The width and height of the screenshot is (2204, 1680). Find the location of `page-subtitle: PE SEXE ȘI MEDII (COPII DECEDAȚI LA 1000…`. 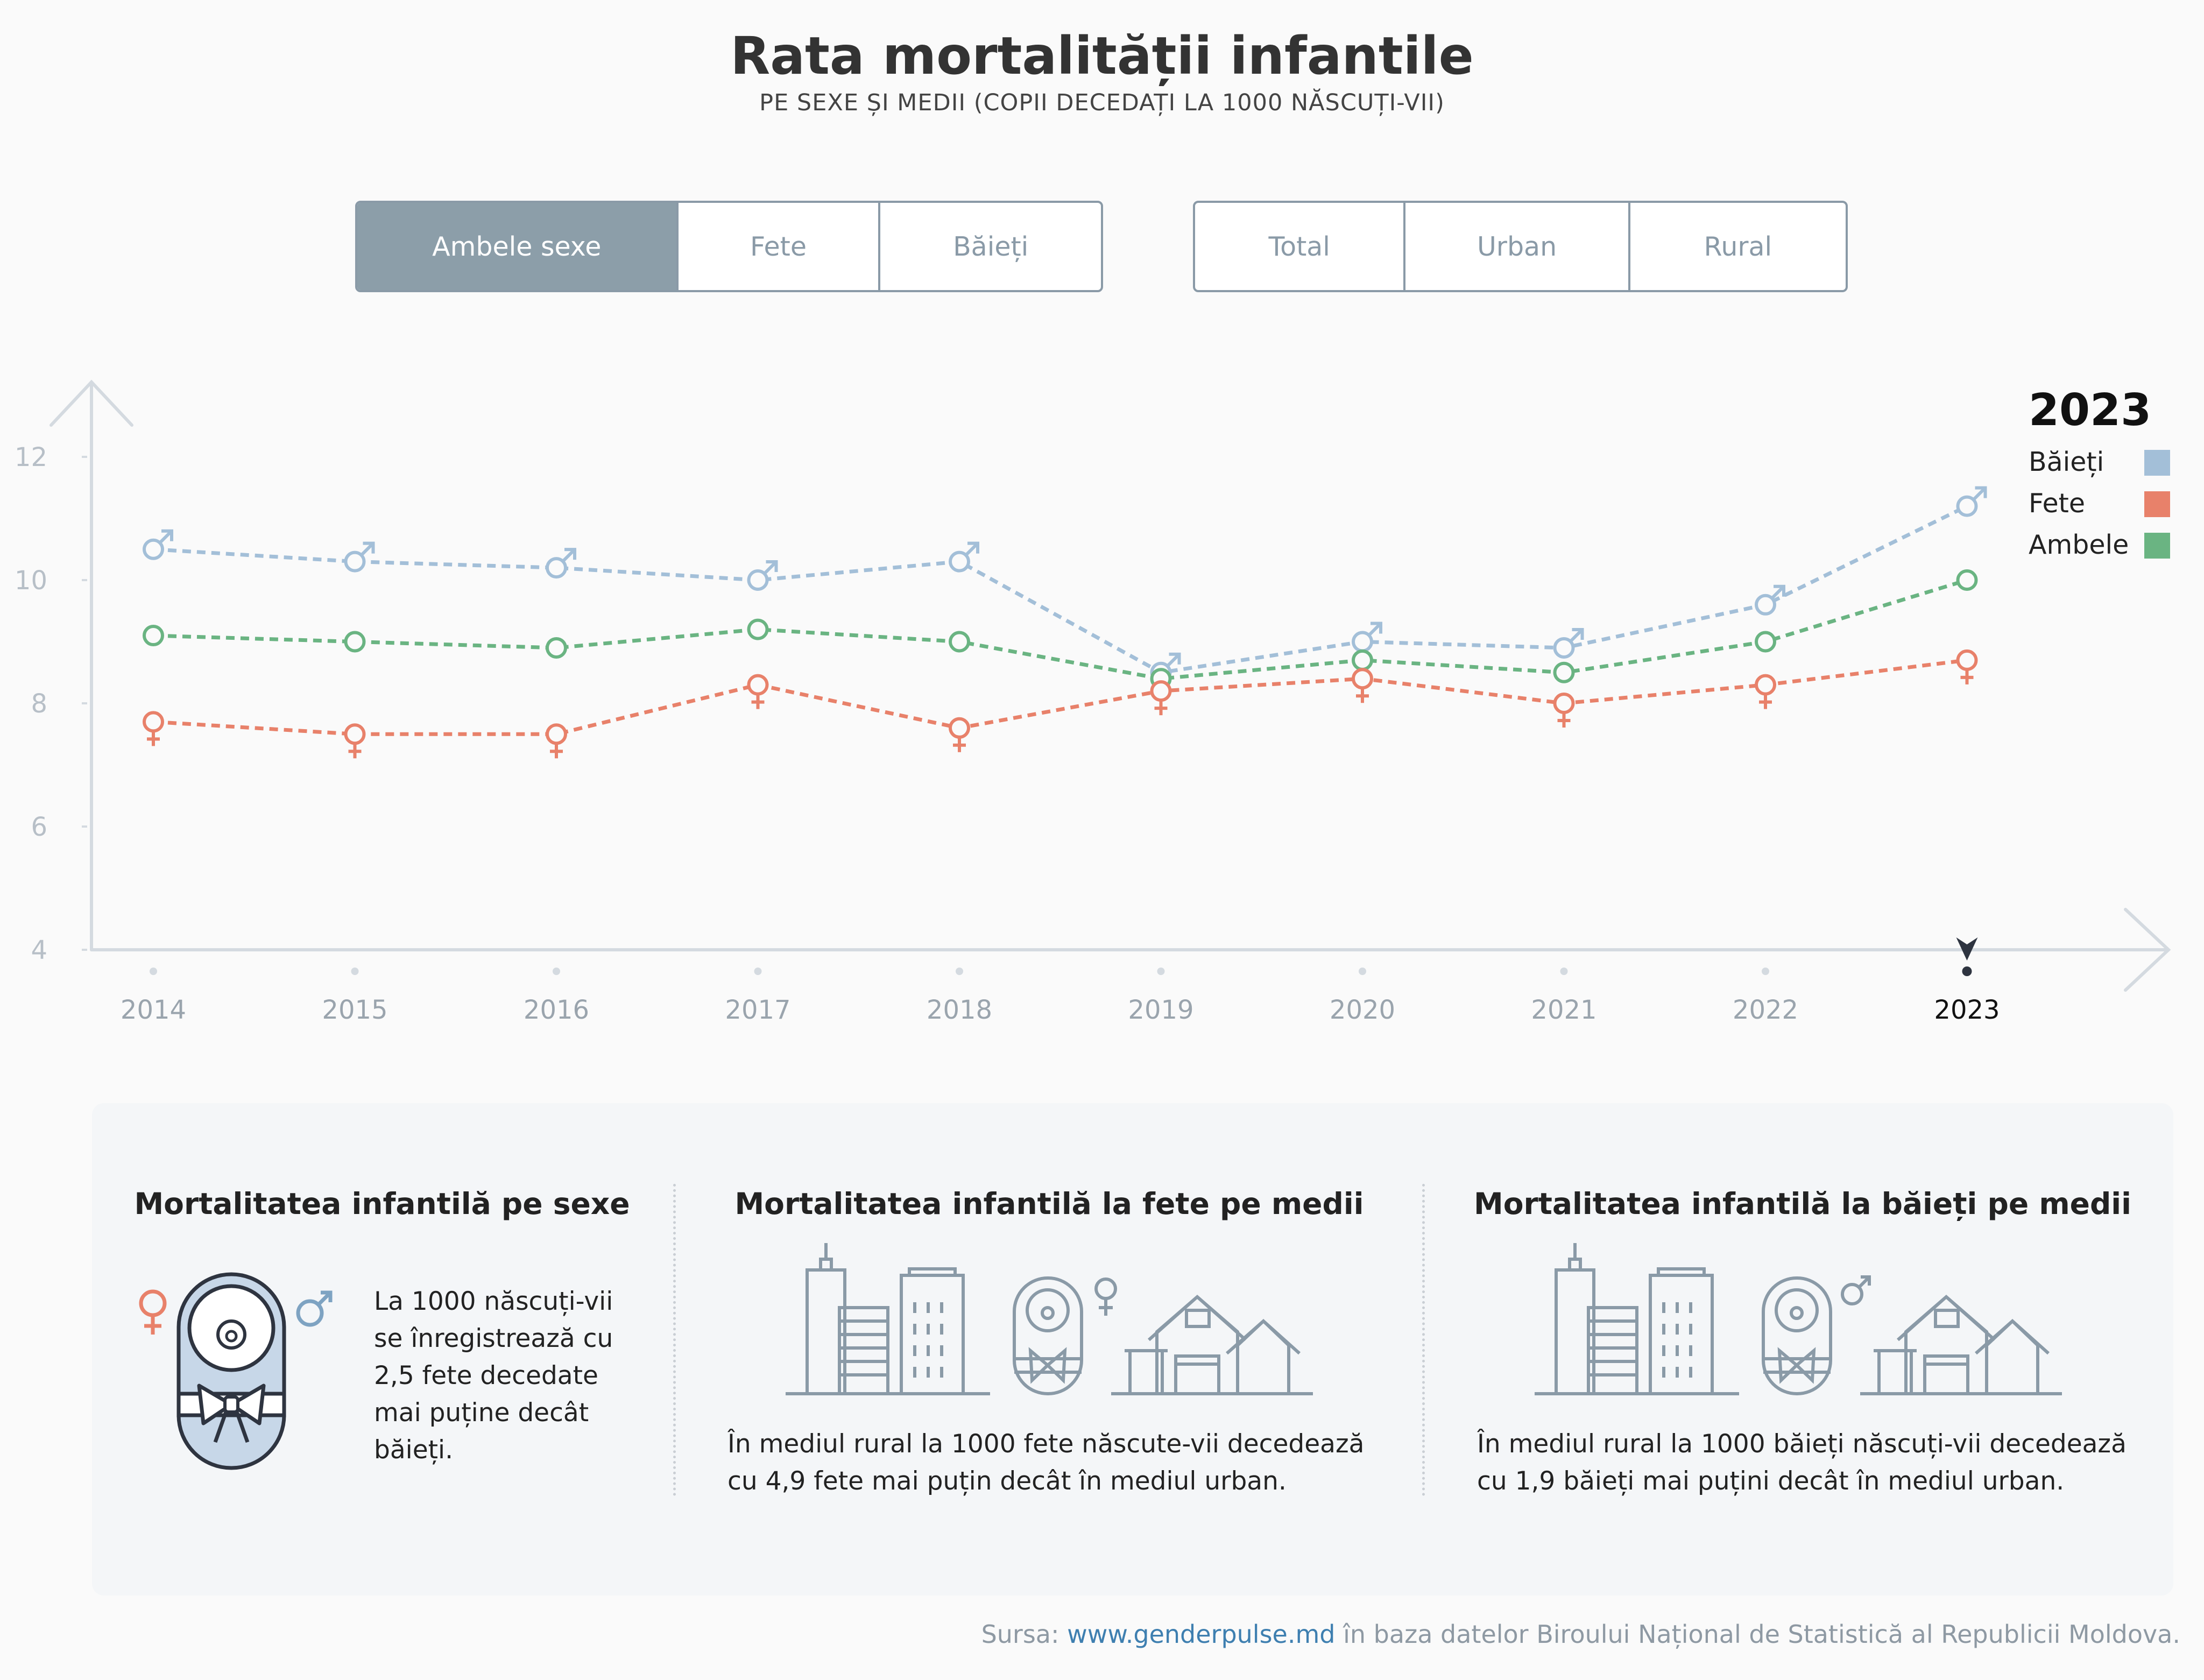

page-subtitle: PE SEXE ȘI MEDII (COPII DECEDAȚI LA 1000… is located at coordinates (1102, 103).